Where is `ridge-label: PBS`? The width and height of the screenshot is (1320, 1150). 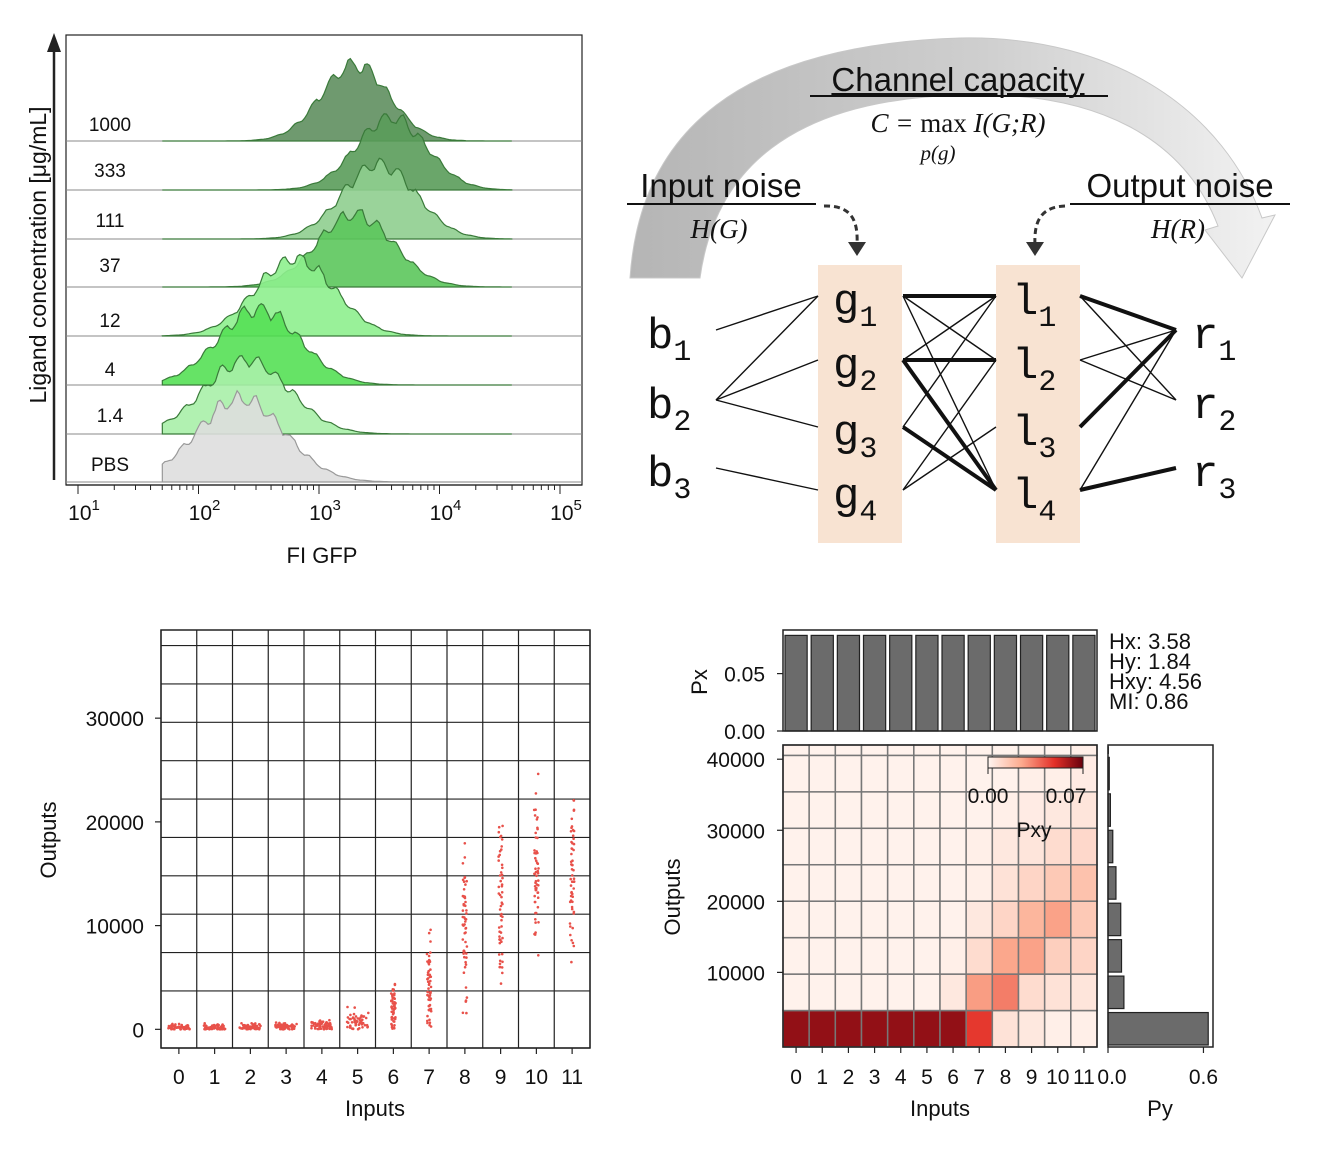 ridge-label: PBS is located at coordinates (110, 465).